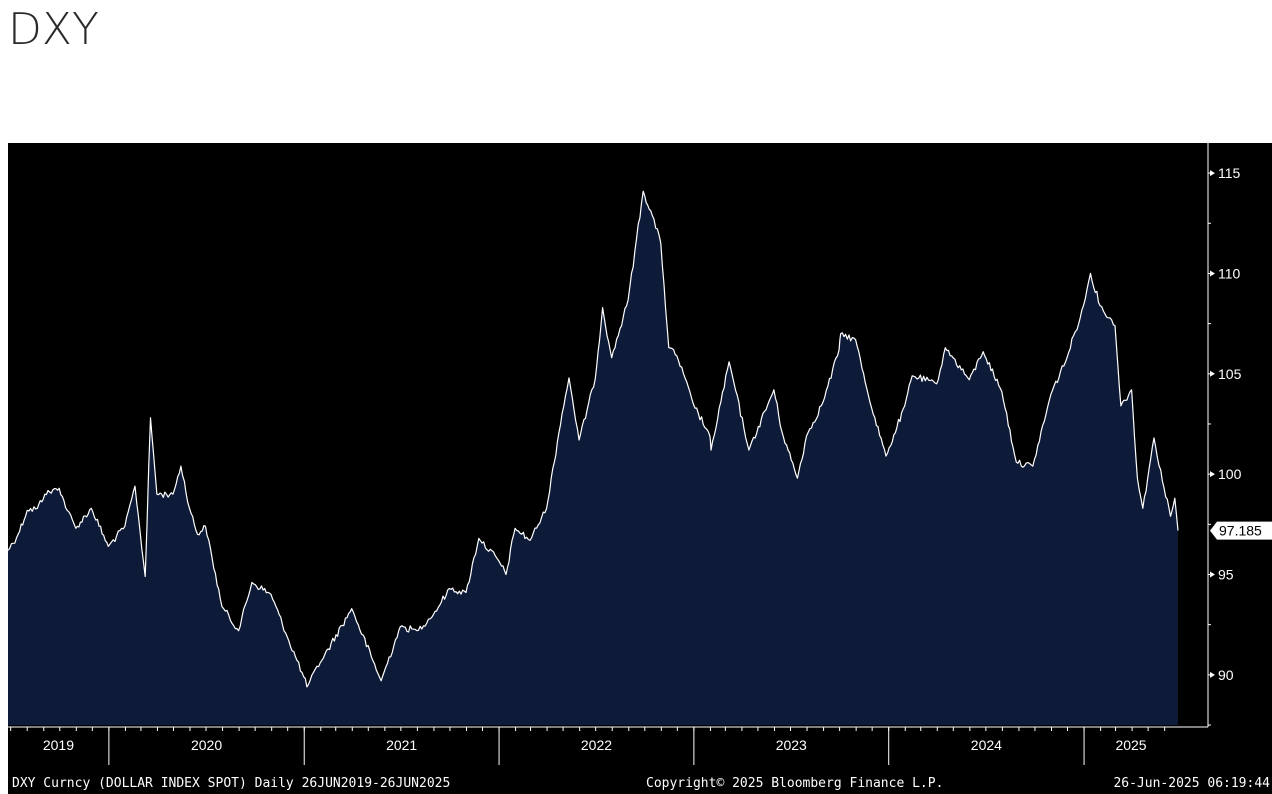  I want to click on x-tick-label: 2019, so click(58, 745).